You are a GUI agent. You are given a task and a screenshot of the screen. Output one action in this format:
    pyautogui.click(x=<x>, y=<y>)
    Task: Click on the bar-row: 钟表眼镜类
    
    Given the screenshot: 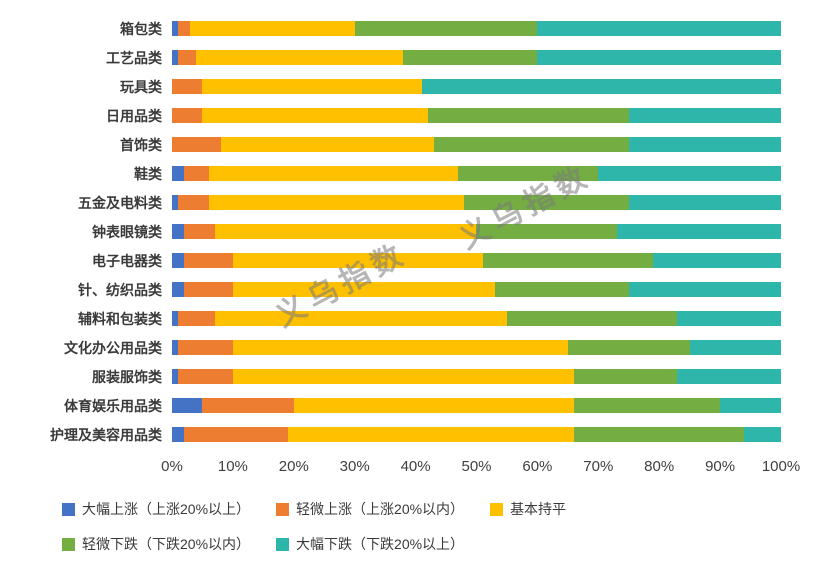 What is the action you would take?
    pyautogui.click(x=415, y=231)
    